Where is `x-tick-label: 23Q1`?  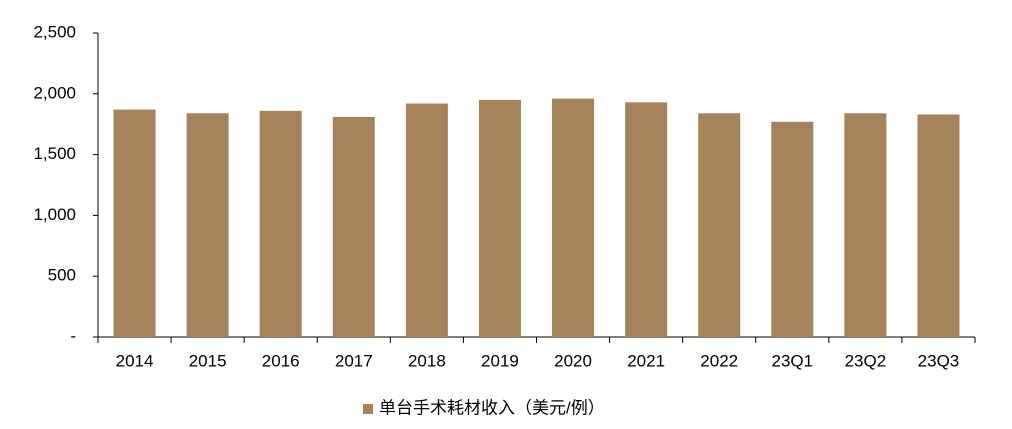
x-tick-label: 23Q1 is located at coordinates (792, 360).